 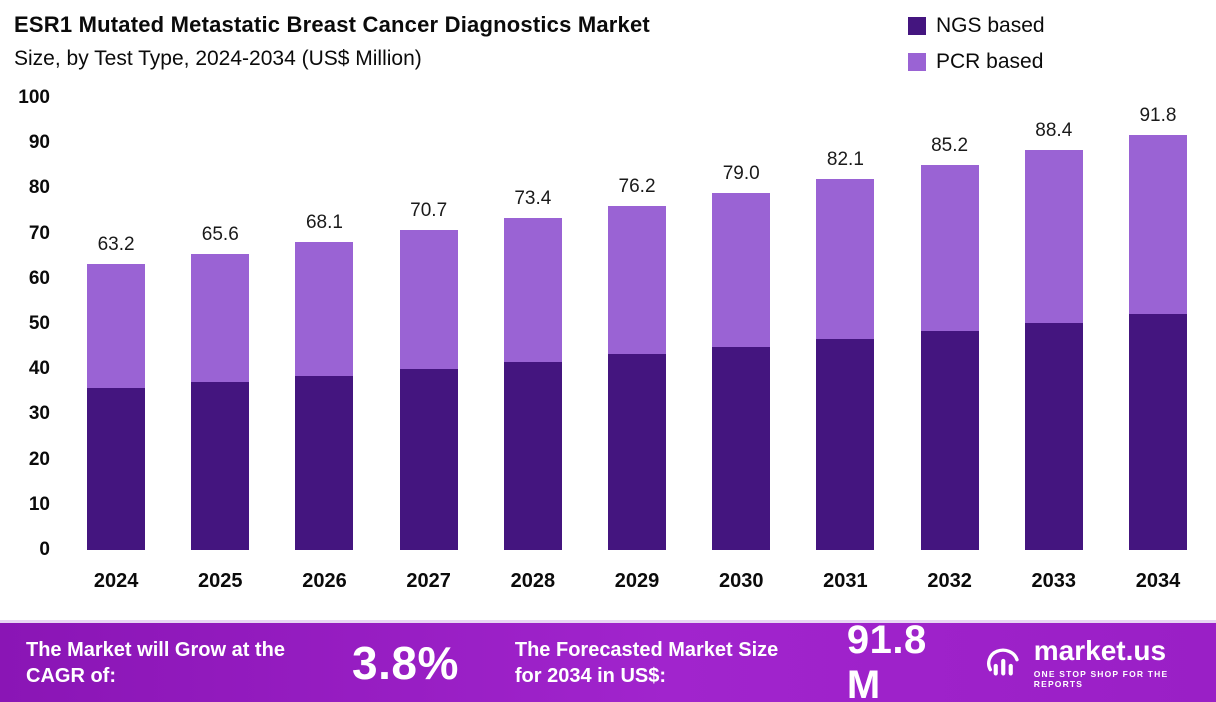 I want to click on x-axis-label: 2026, so click(x=324, y=581).